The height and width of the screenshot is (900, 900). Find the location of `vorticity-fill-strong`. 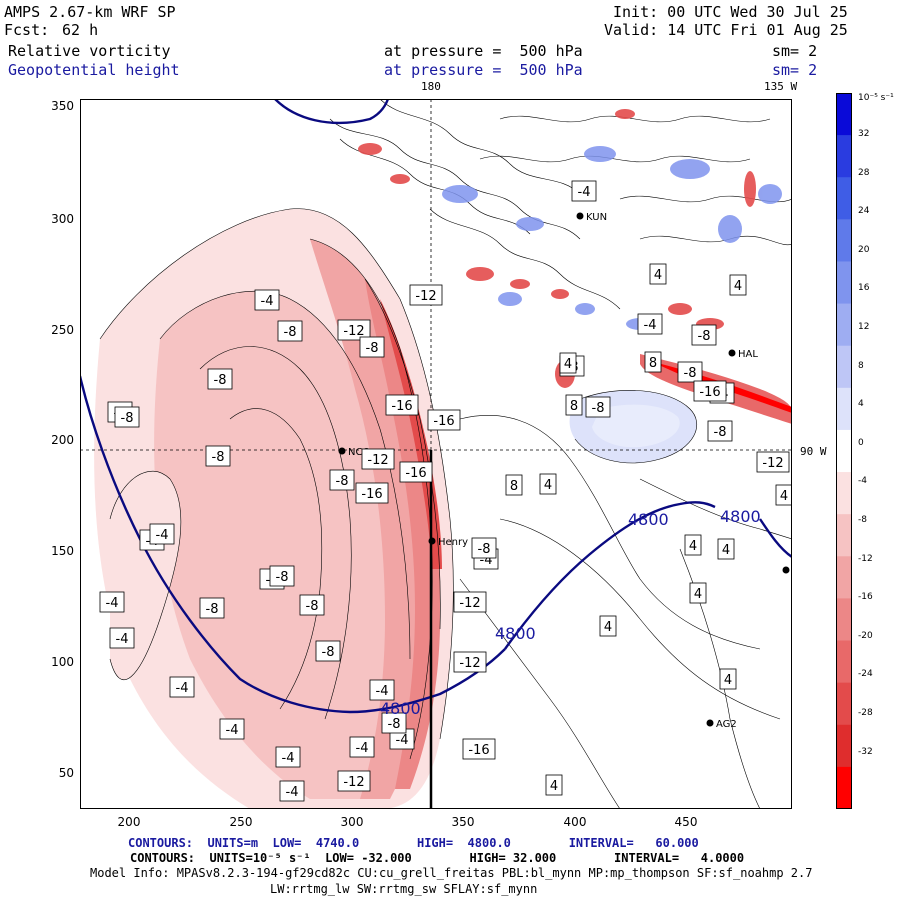

vorticity-fill-strong is located at coordinates (411, 434).